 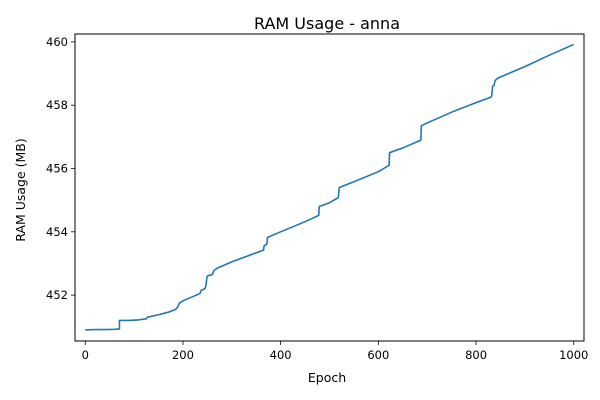 What do you see at coordinates (57, 105) in the screenshot?
I see `y-tick-label: 458` at bounding box center [57, 105].